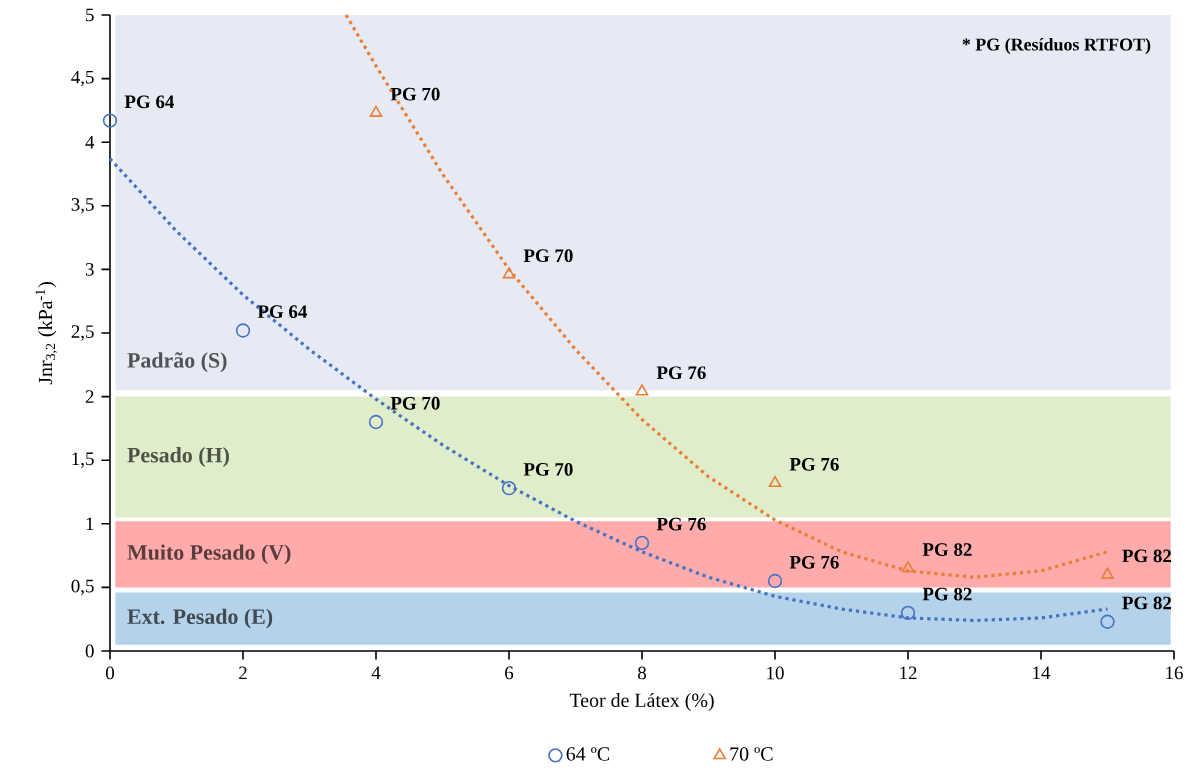 The image size is (1200, 775). Describe the element at coordinates (588, 754) in the screenshot. I see `legend-label: 64 ºC` at that location.